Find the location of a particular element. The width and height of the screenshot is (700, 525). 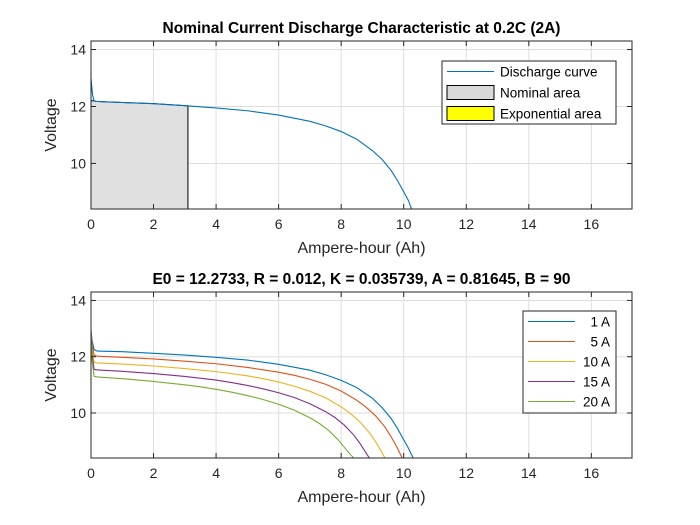

legend-label: Exponential area is located at coordinates (551, 114).